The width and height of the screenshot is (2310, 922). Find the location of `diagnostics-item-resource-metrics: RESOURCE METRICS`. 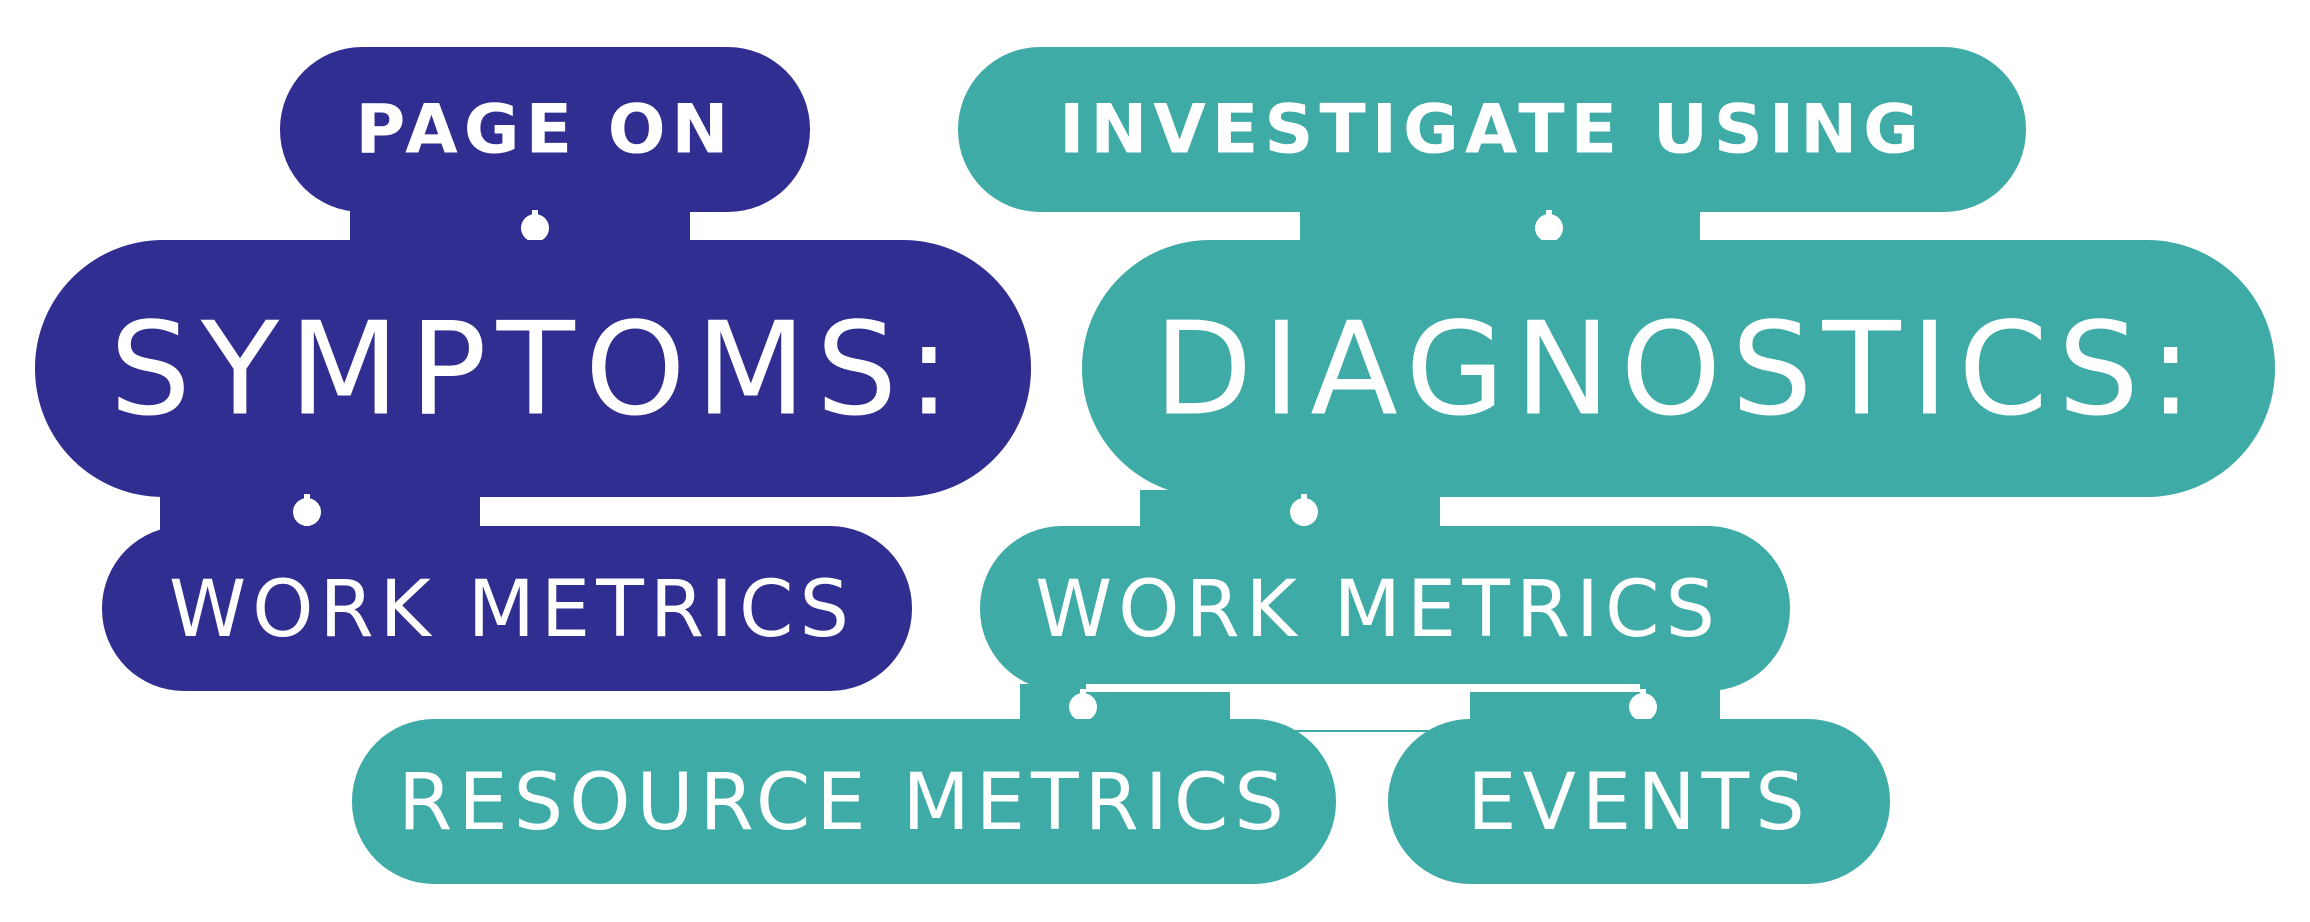

diagnostics-item-resource-metrics: RESOURCE METRICS is located at coordinates (844, 801).